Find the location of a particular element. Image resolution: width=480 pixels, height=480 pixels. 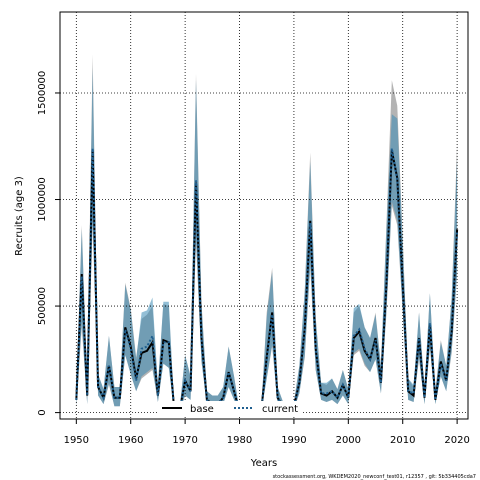

legend-background is located at coordinates (230, 408).